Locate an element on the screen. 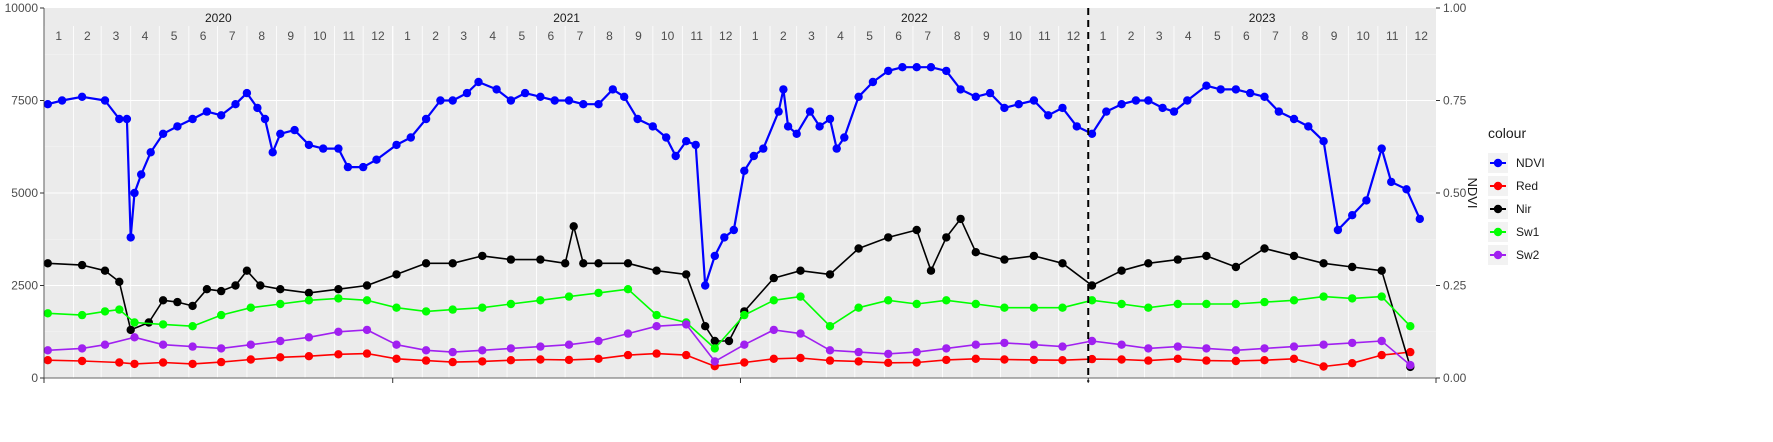 The height and width of the screenshot is (442, 1773). legend-key-point is located at coordinates (1498, 232).